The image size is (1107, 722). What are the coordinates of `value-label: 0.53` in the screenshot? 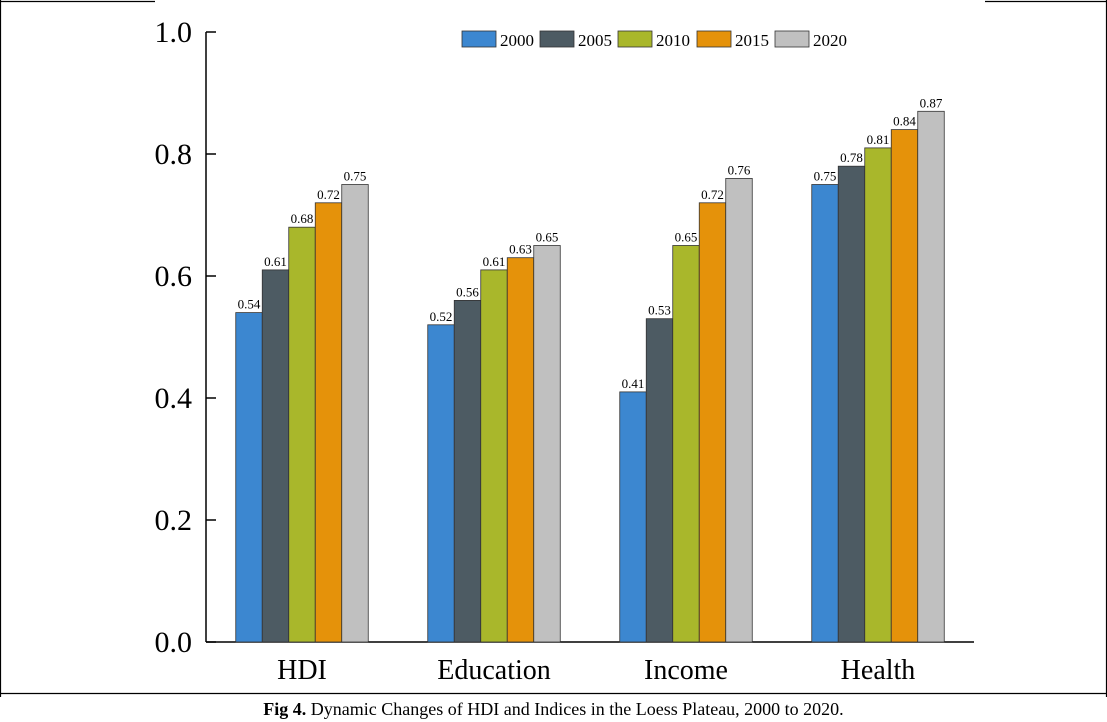 It's located at (659, 310).